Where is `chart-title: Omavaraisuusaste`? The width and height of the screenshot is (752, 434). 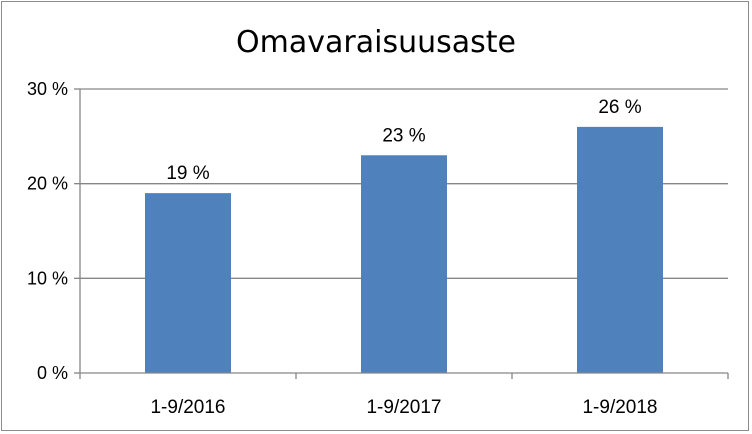 chart-title: Omavaraisuusaste is located at coordinates (376, 42).